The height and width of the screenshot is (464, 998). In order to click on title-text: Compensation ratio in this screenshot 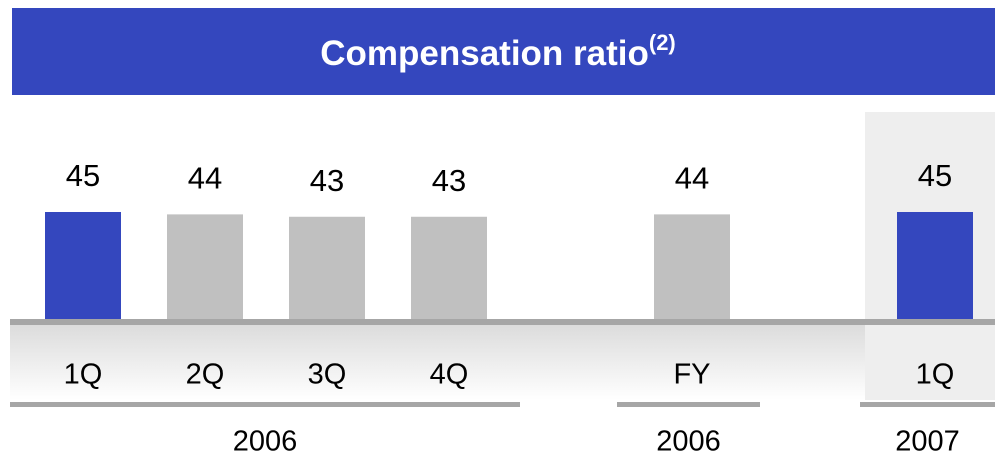, I will do `click(484, 53)`.